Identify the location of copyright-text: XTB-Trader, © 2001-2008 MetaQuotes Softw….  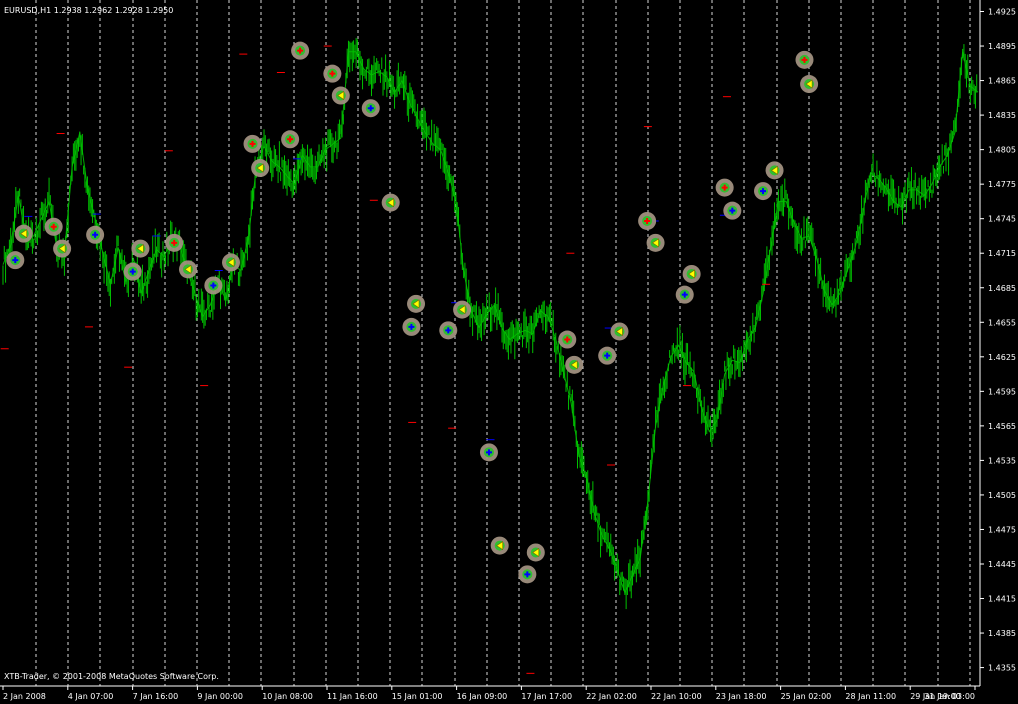
(111, 676).